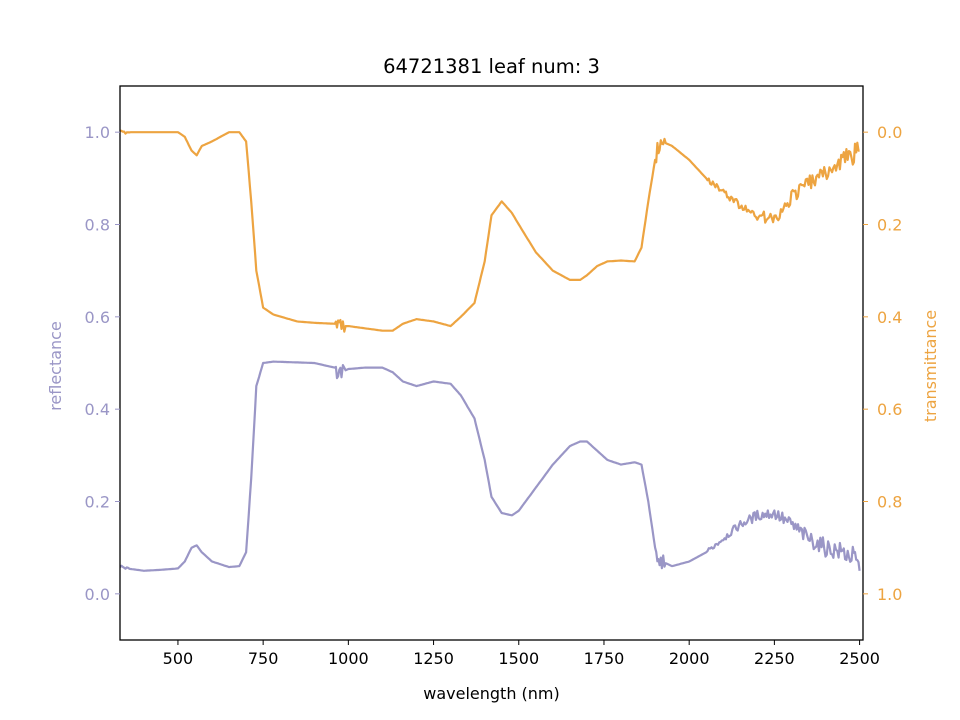  Describe the element at coordinates (889, 502) in the screenshot. I see `y-right-tick-label: 0.8` at that location.